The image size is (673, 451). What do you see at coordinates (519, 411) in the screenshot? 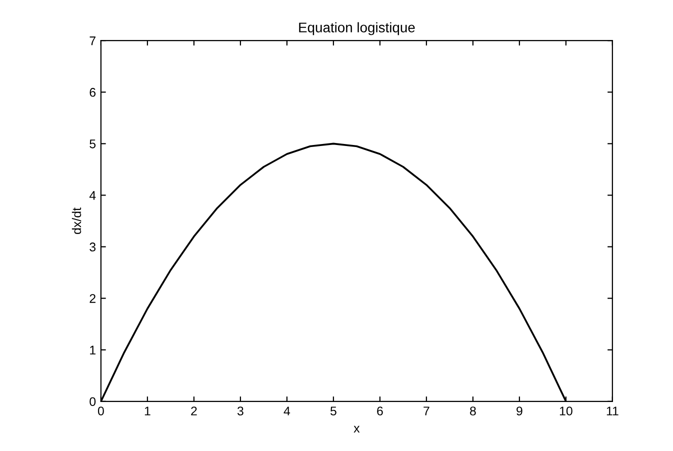
I see `x-tick-label: 9` at bounding box center [519, 411].